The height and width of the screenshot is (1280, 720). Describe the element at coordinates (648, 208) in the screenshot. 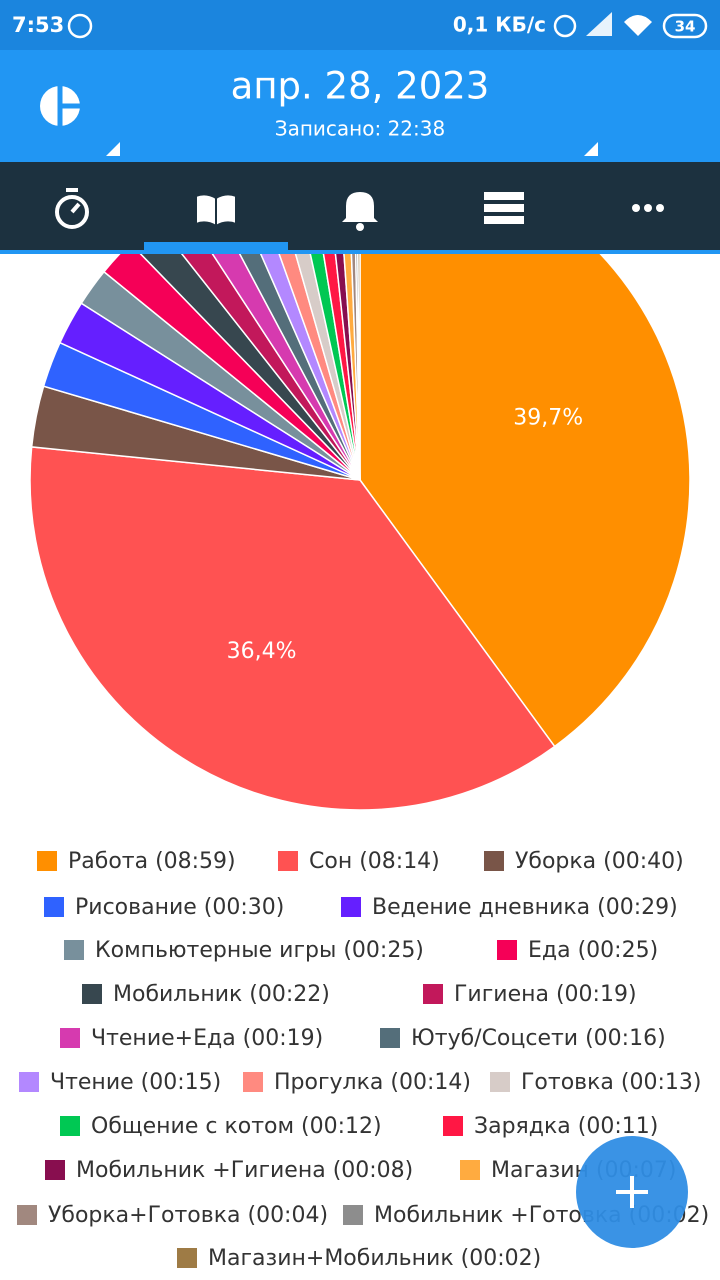

I see `tab-more` at that location.